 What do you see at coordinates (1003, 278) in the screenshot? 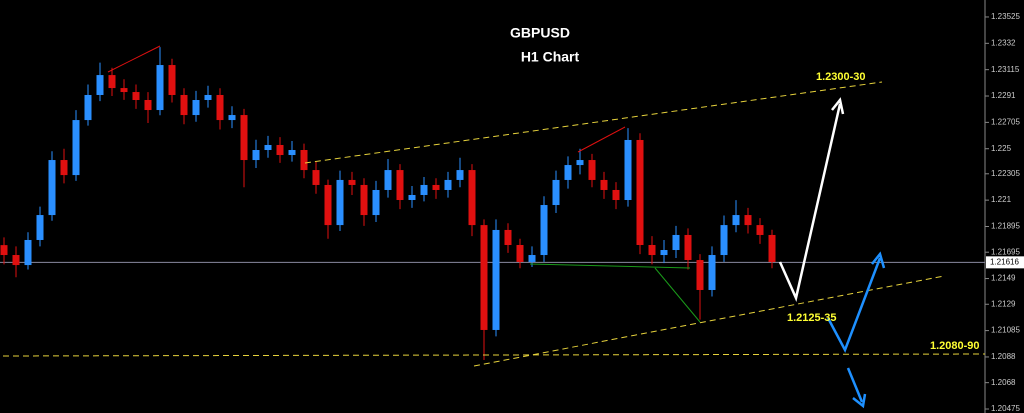
I see `y-tick-label: 1.2149` at bounding box center [1003, 278].